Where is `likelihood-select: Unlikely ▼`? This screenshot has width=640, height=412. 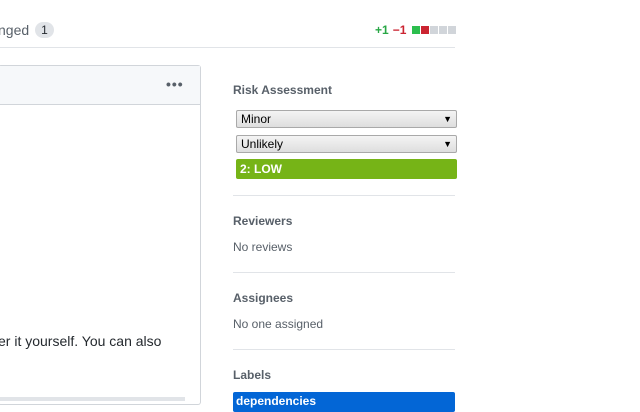
likelihood-select: Unlikely ▼ is located at coordinates (346, 144).